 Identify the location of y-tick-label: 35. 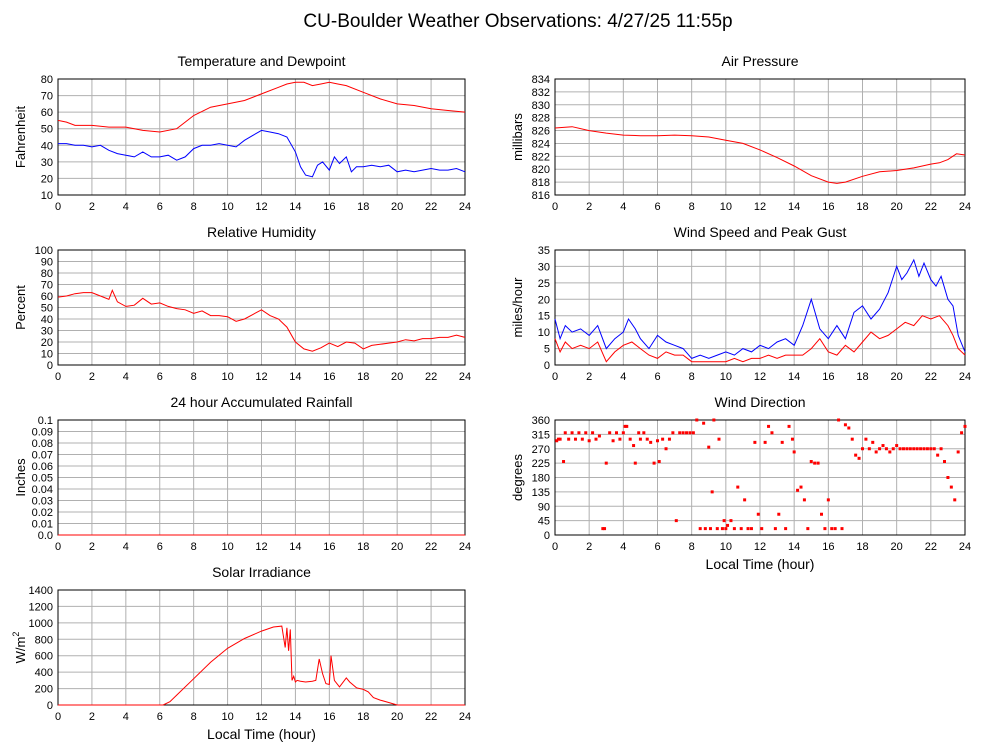
(544, 251).